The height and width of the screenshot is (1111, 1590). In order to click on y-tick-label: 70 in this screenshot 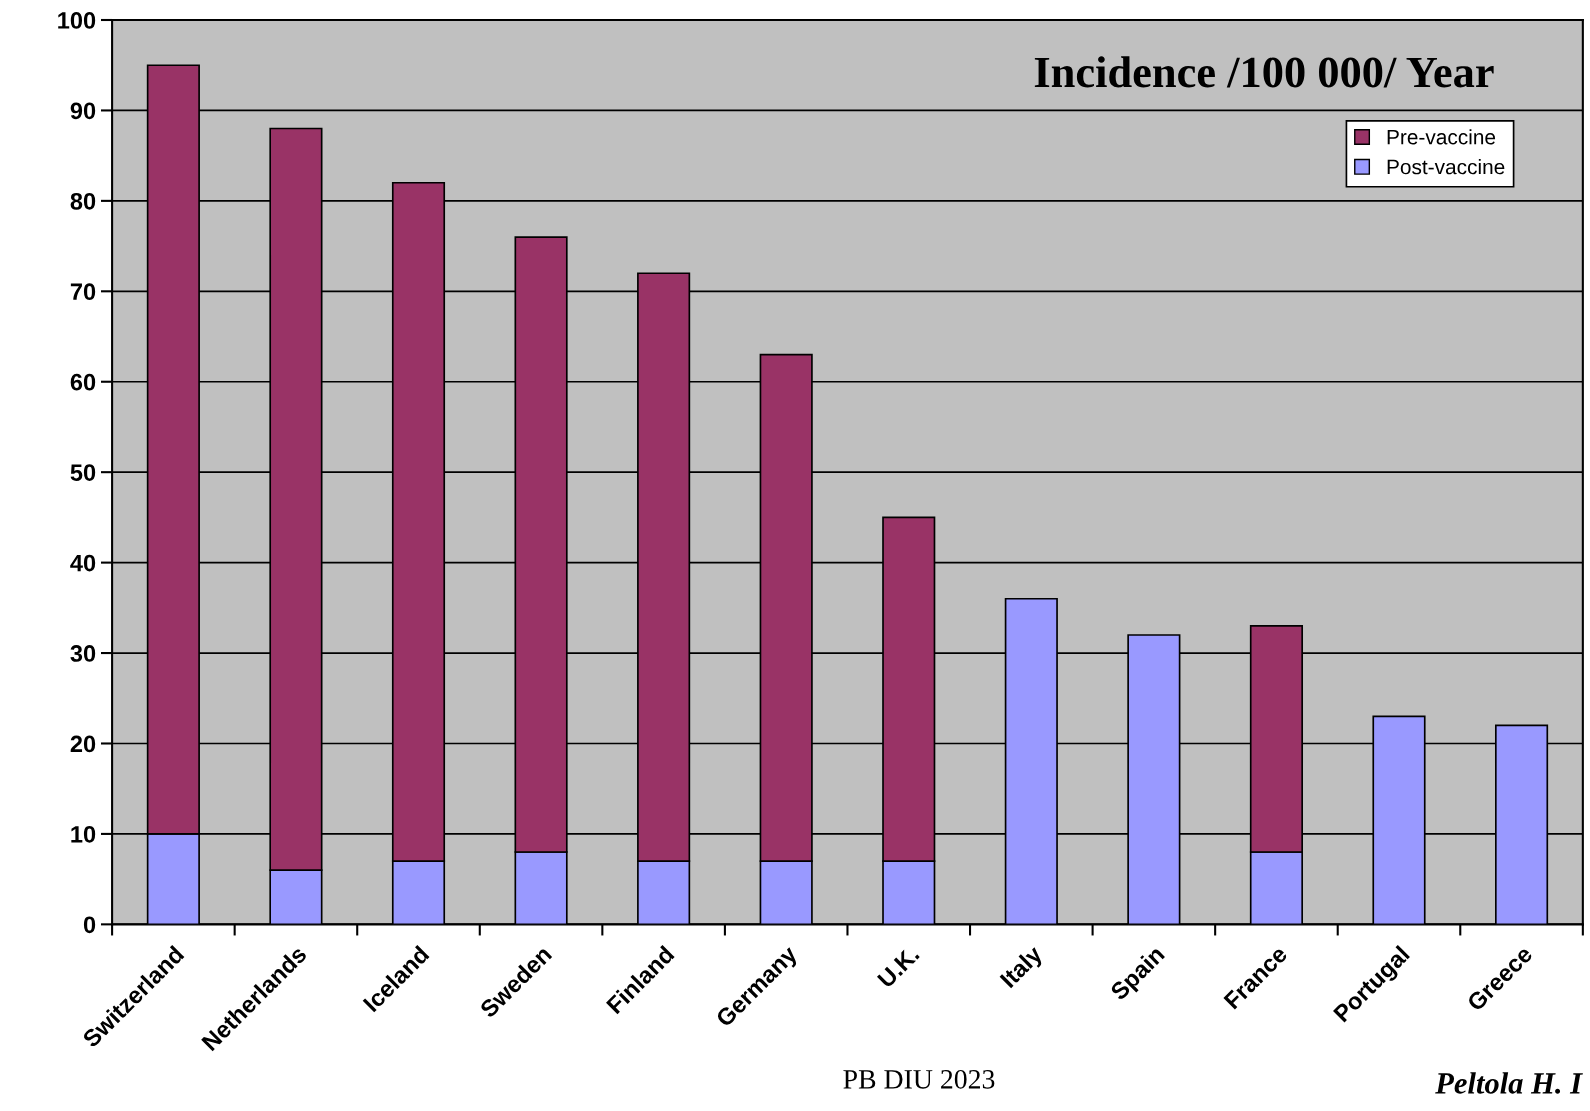, I will do `click(83, 292)`.